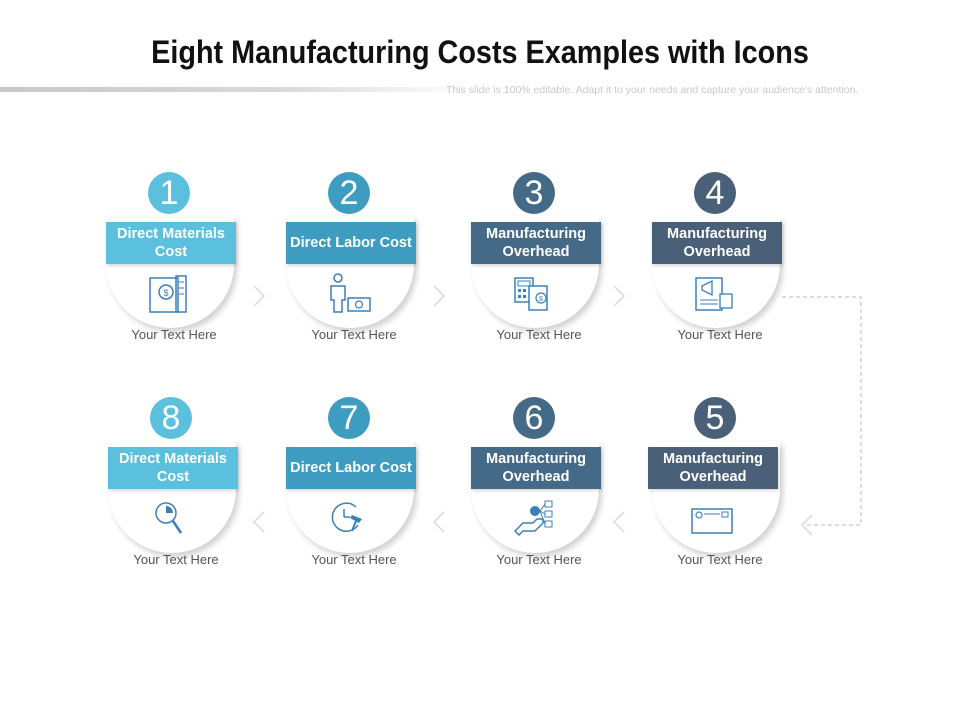 The width and height of the screenshot is (960, 720). Describe the element at coordinates (712, 521) in the screenshot. I see `envelope-icon` at that location.